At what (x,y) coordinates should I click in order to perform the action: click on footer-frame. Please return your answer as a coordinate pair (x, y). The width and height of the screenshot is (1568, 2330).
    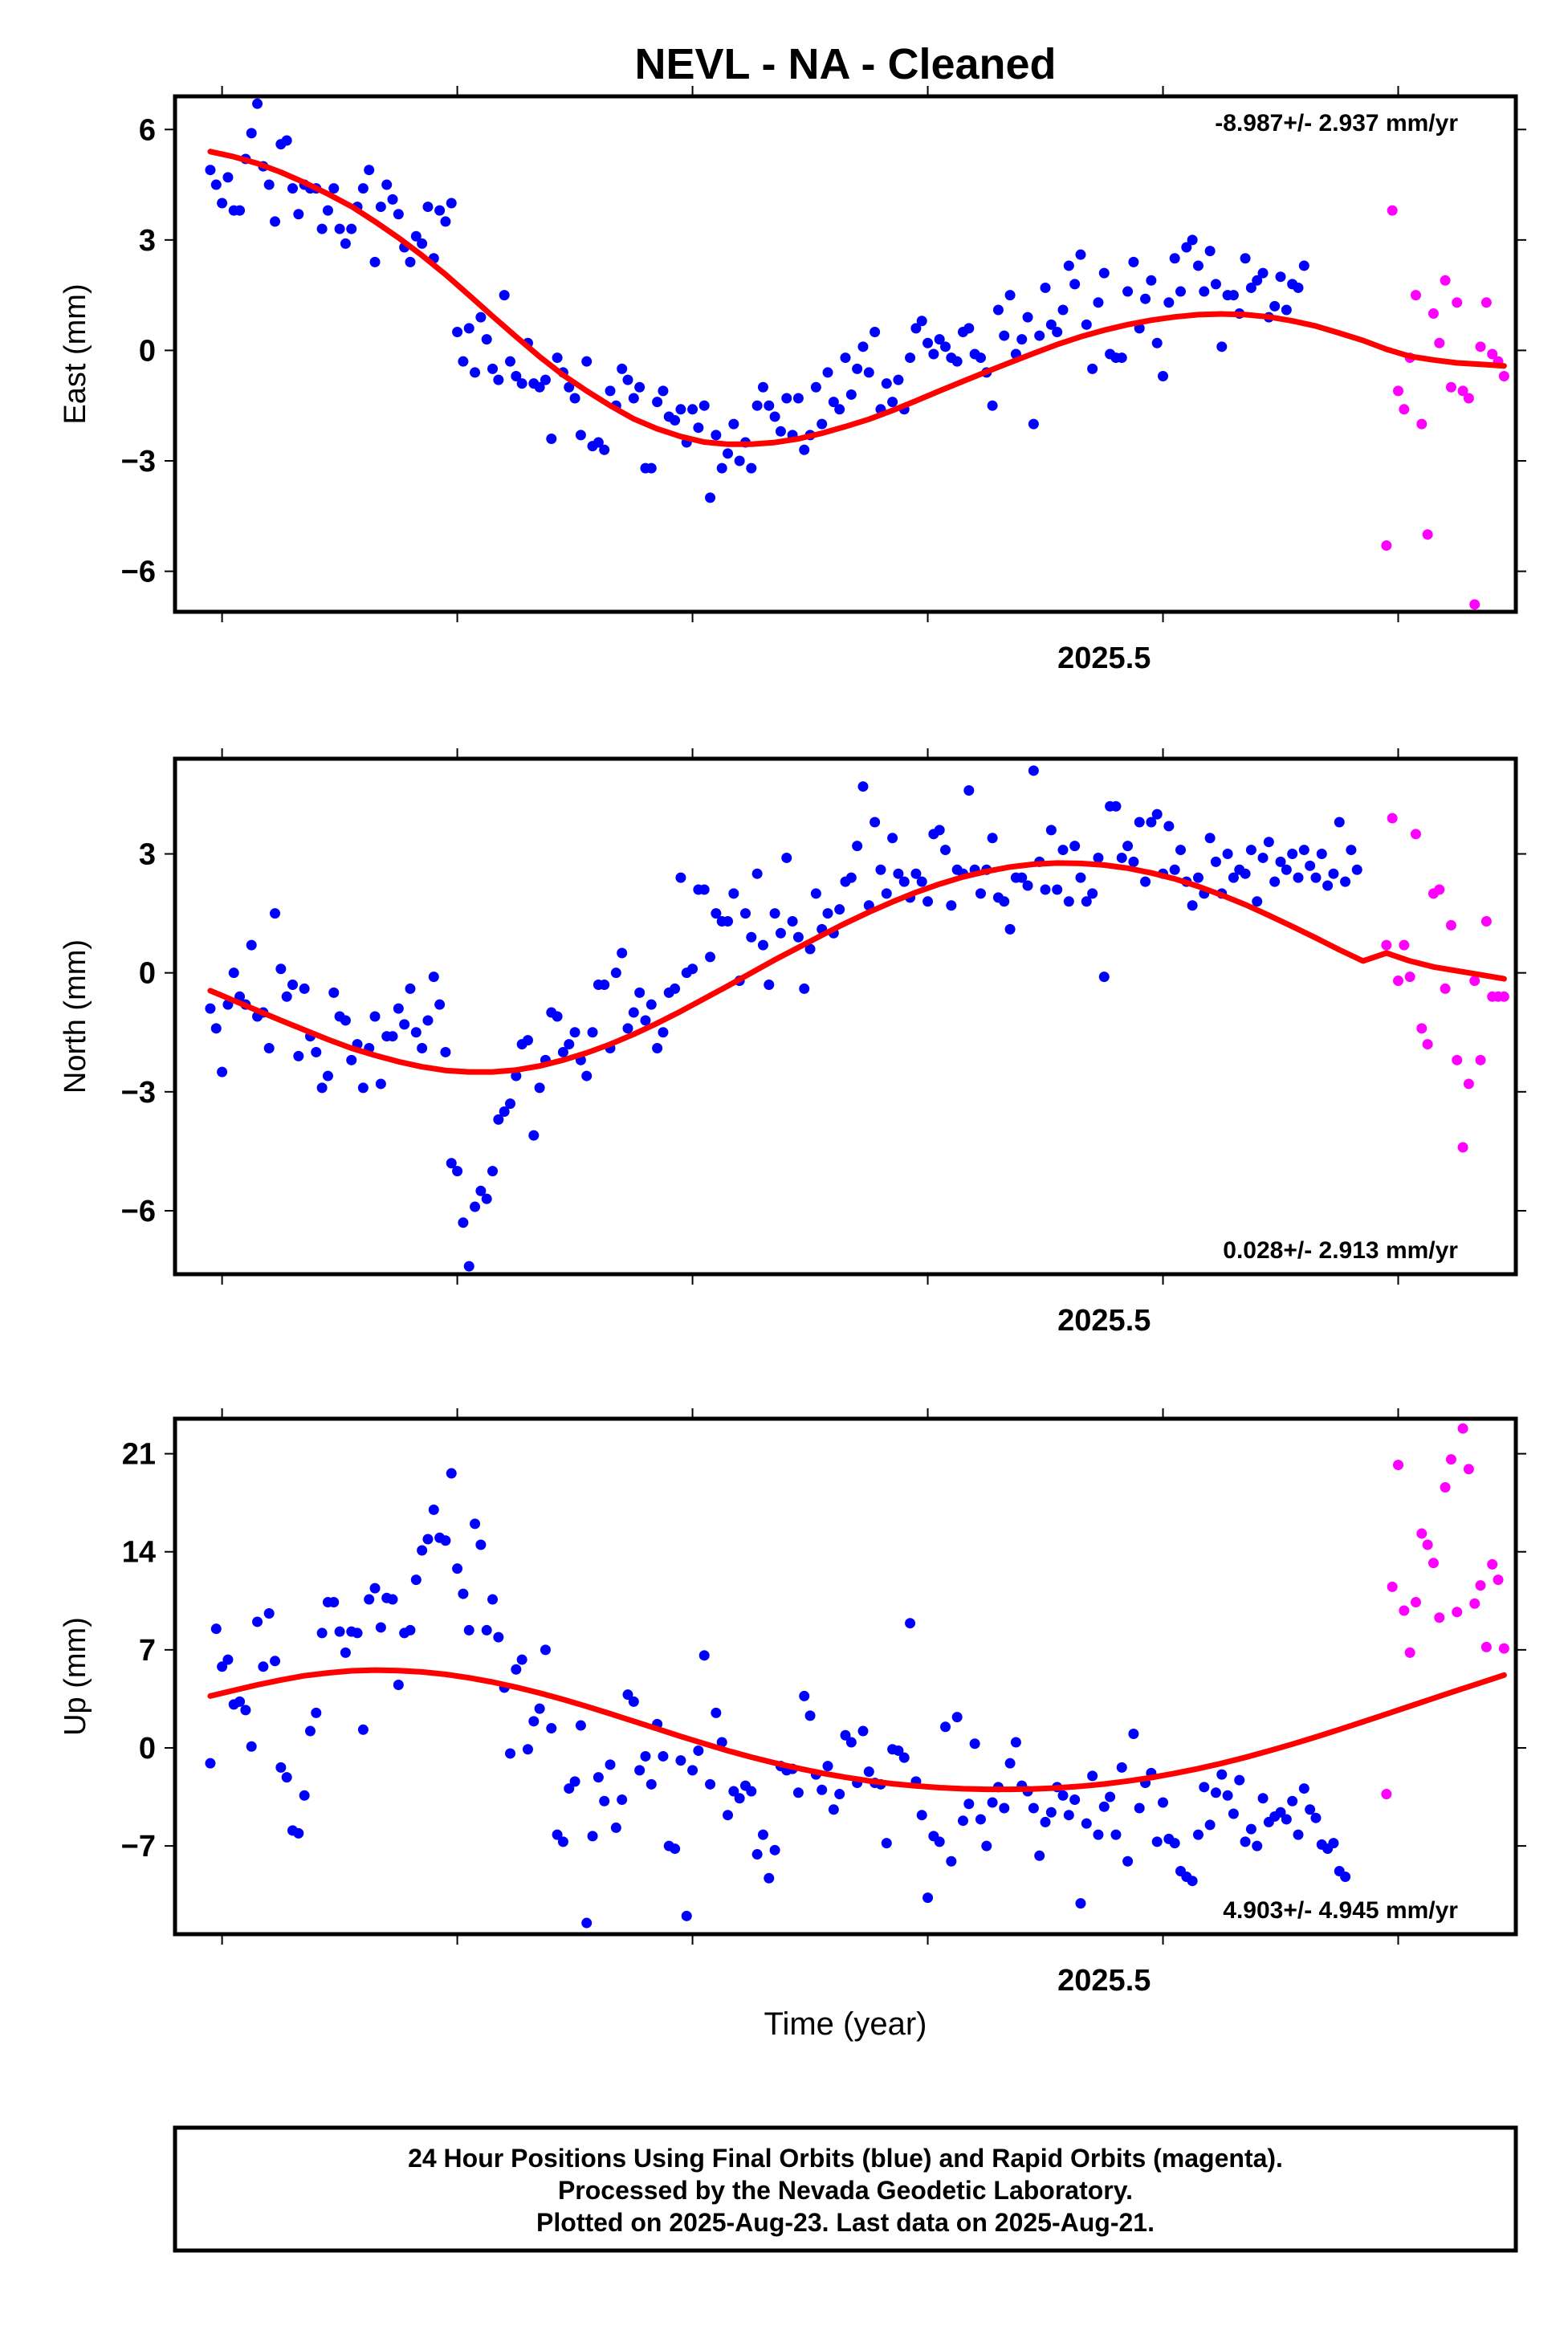
    Looking at the image, I should click on (845, 2189).